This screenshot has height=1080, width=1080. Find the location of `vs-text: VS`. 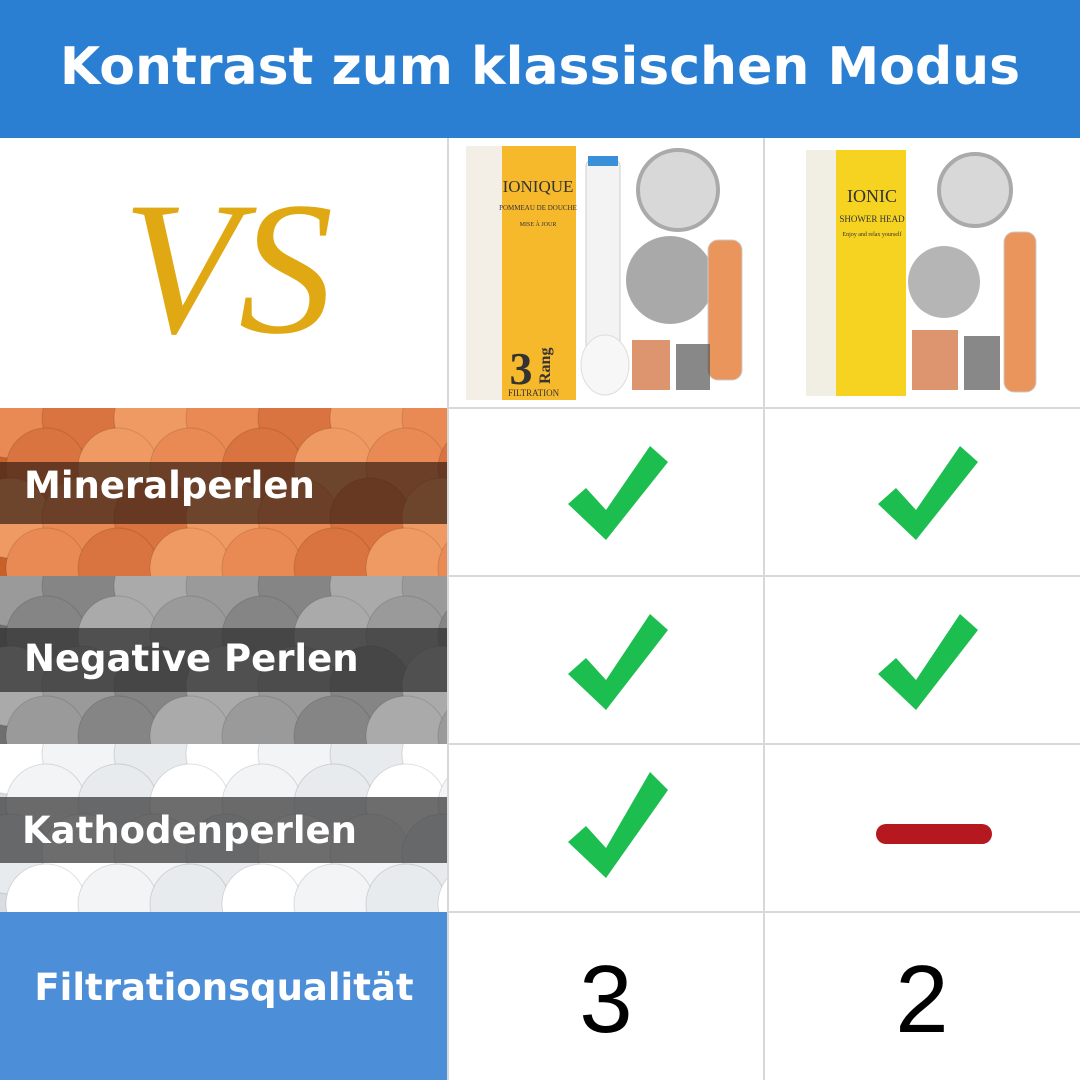

vs-text: VS is located at coordinates (227, 269).